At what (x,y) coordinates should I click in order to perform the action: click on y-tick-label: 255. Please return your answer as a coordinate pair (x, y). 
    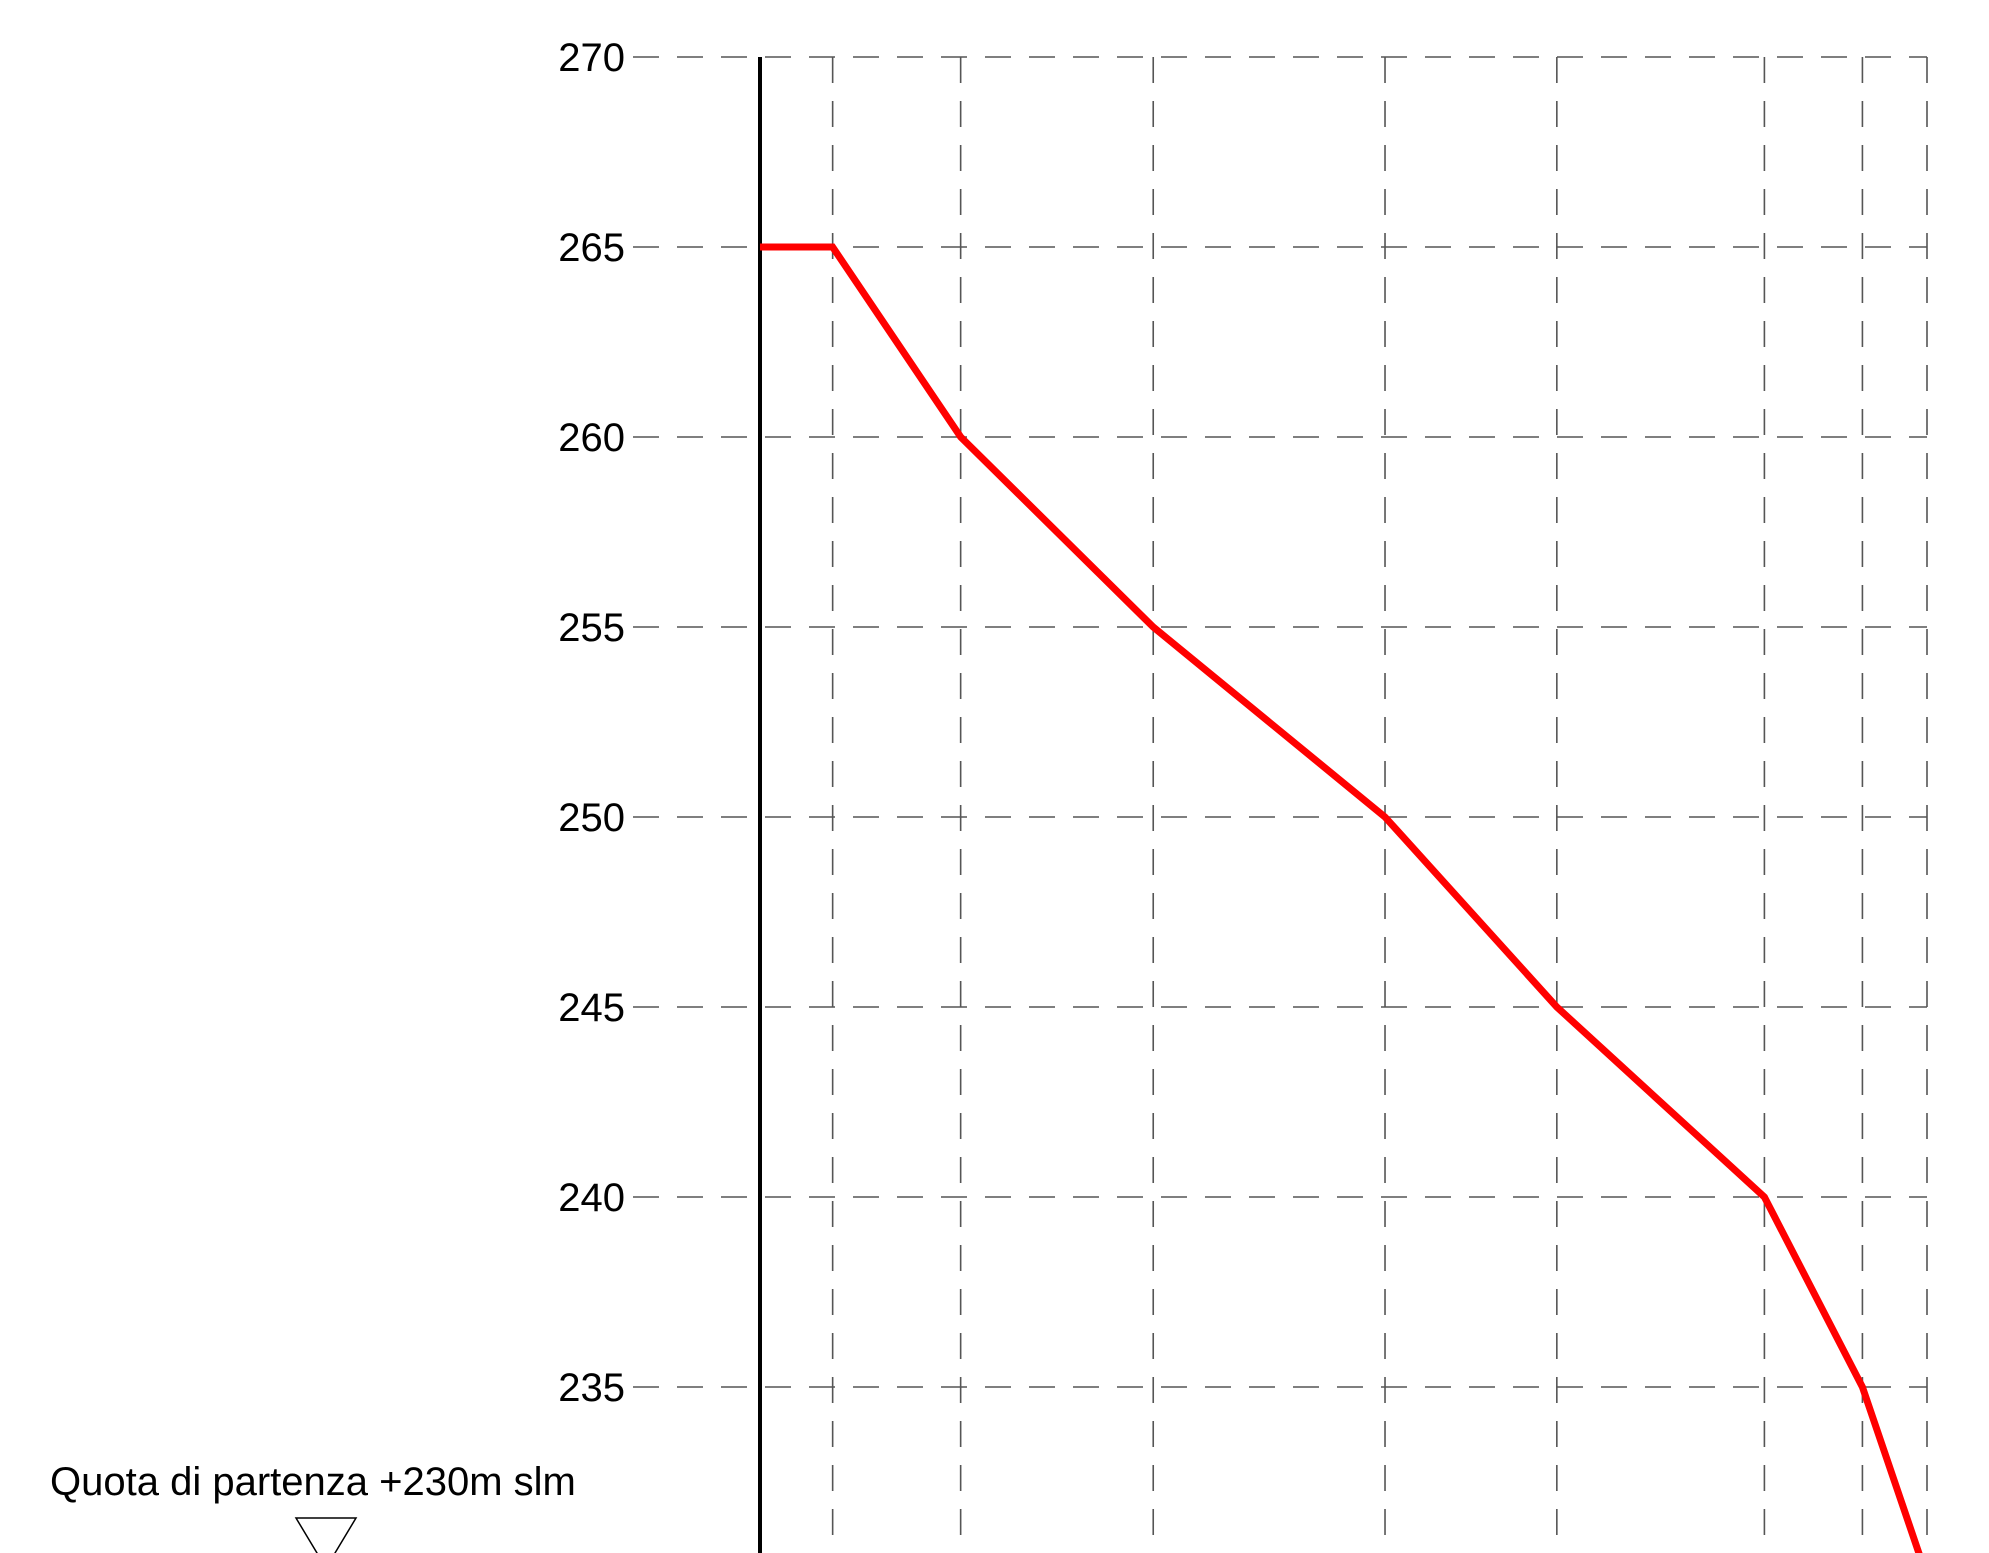
    Looking at the image, I should click on (591, 628).